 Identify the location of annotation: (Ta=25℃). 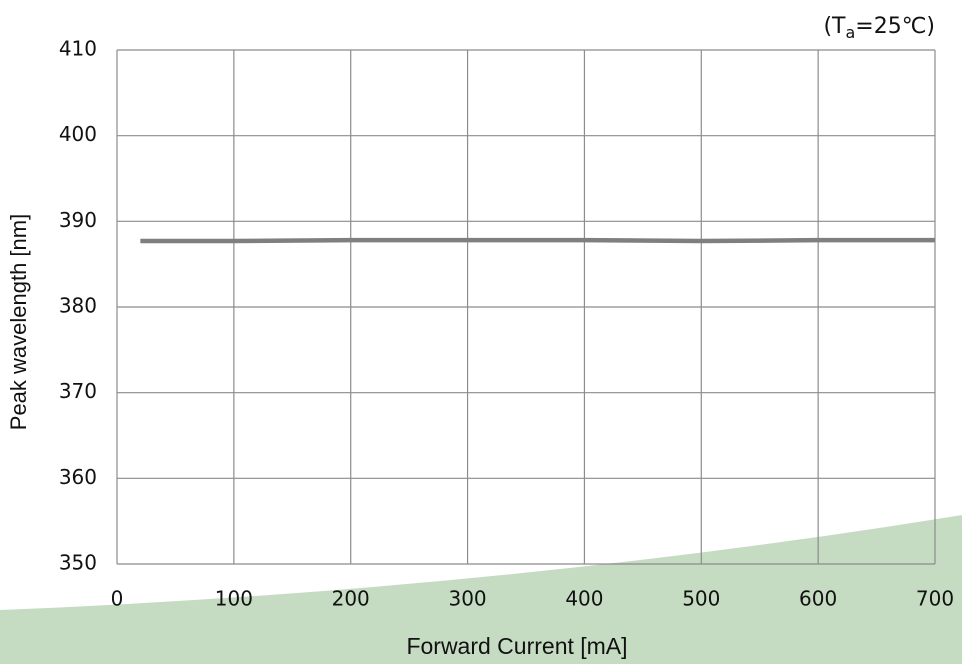
(879, 28).